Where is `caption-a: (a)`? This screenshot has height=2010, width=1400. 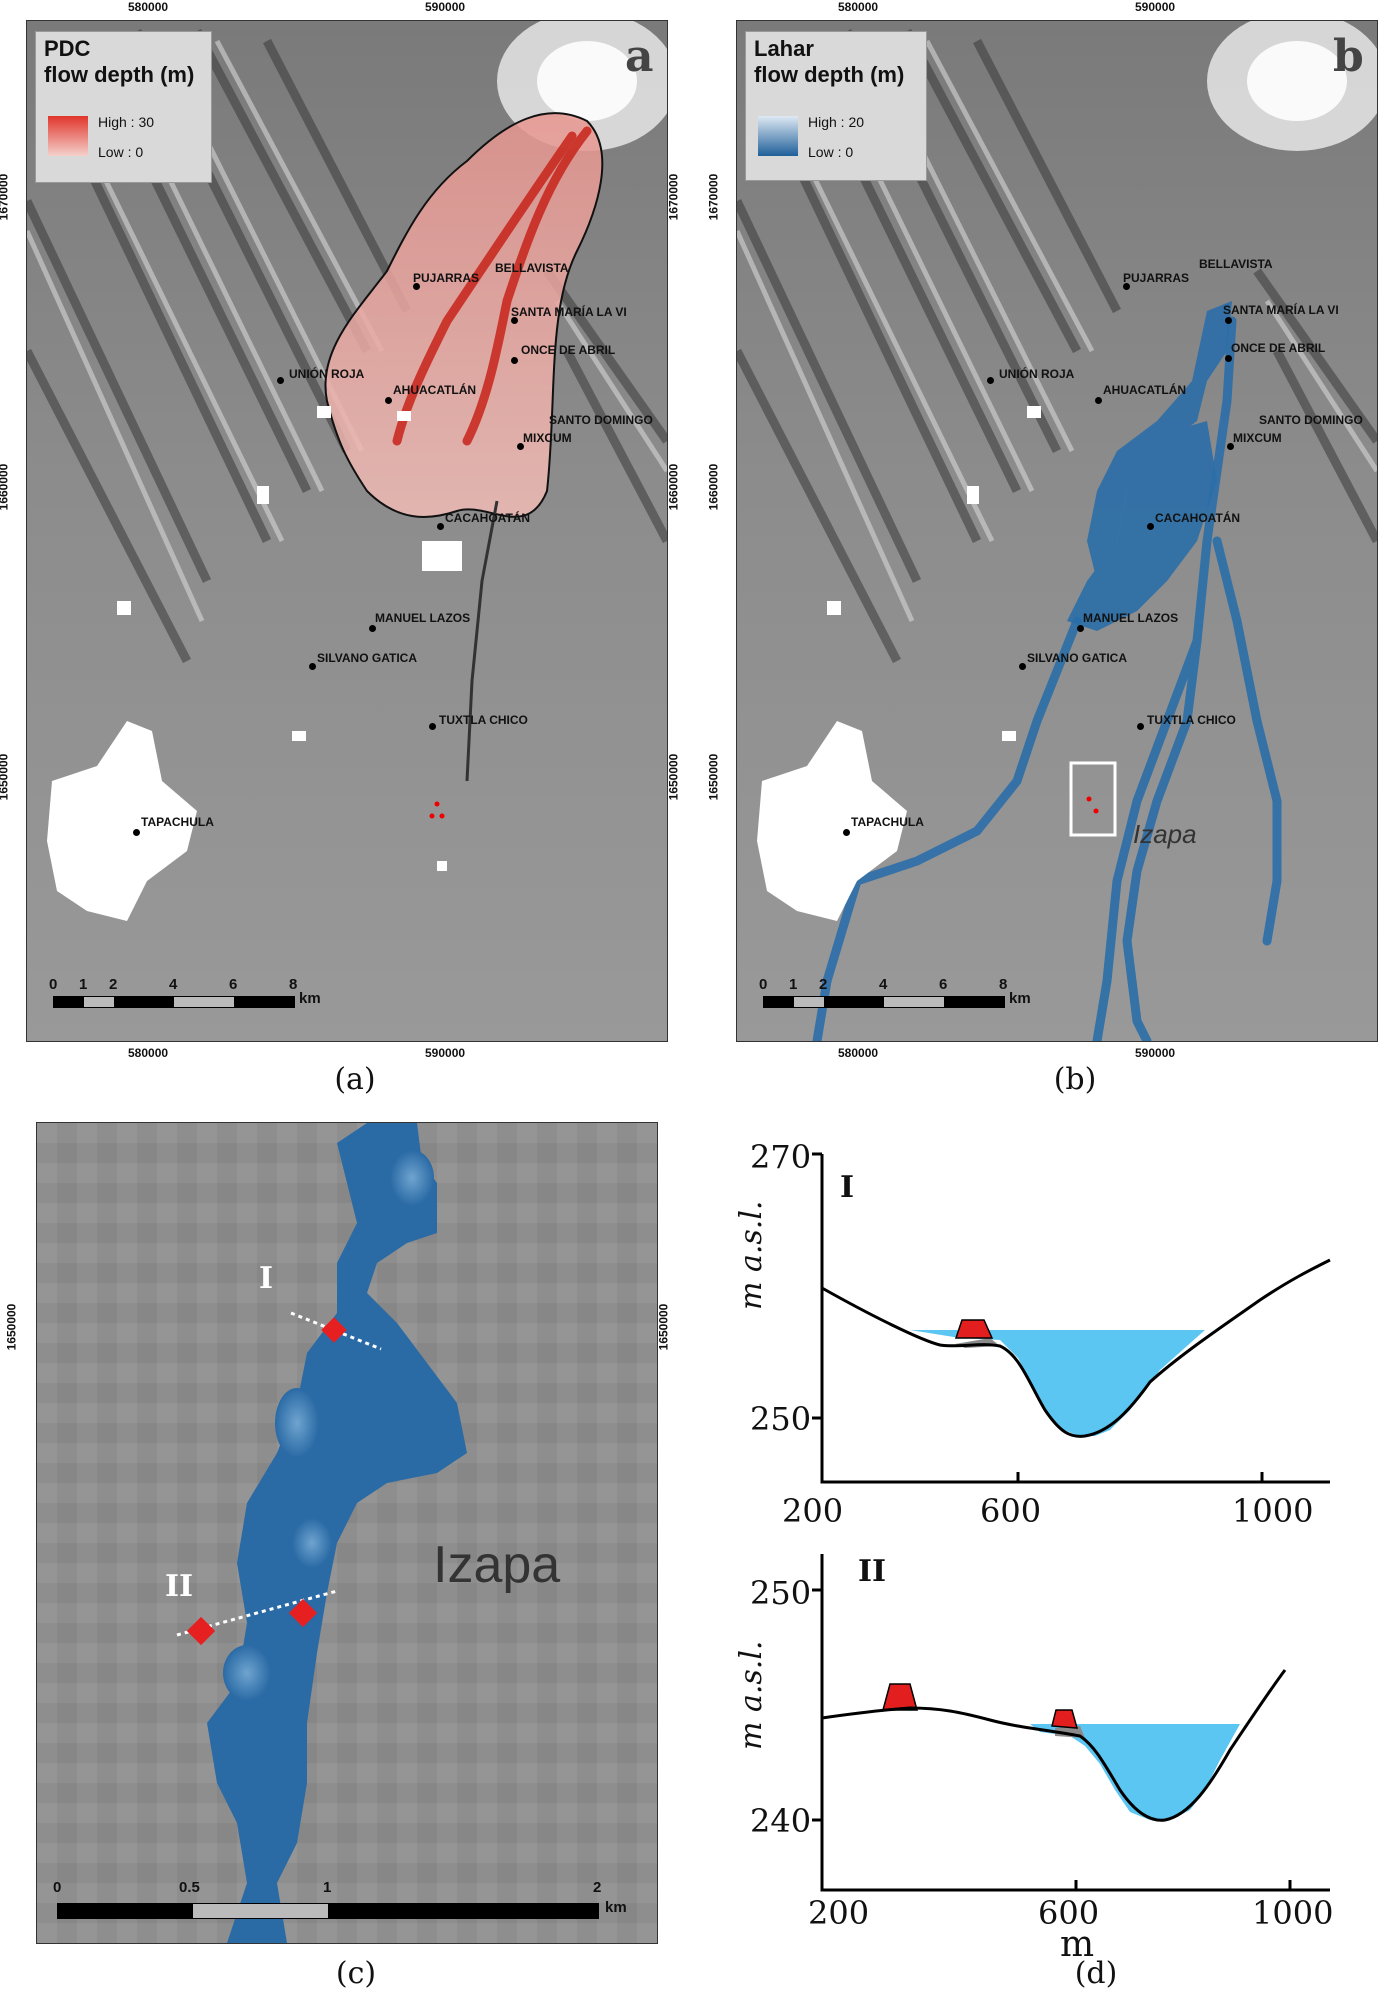 caption-a: (a) is located at coordinates (355, 1079).